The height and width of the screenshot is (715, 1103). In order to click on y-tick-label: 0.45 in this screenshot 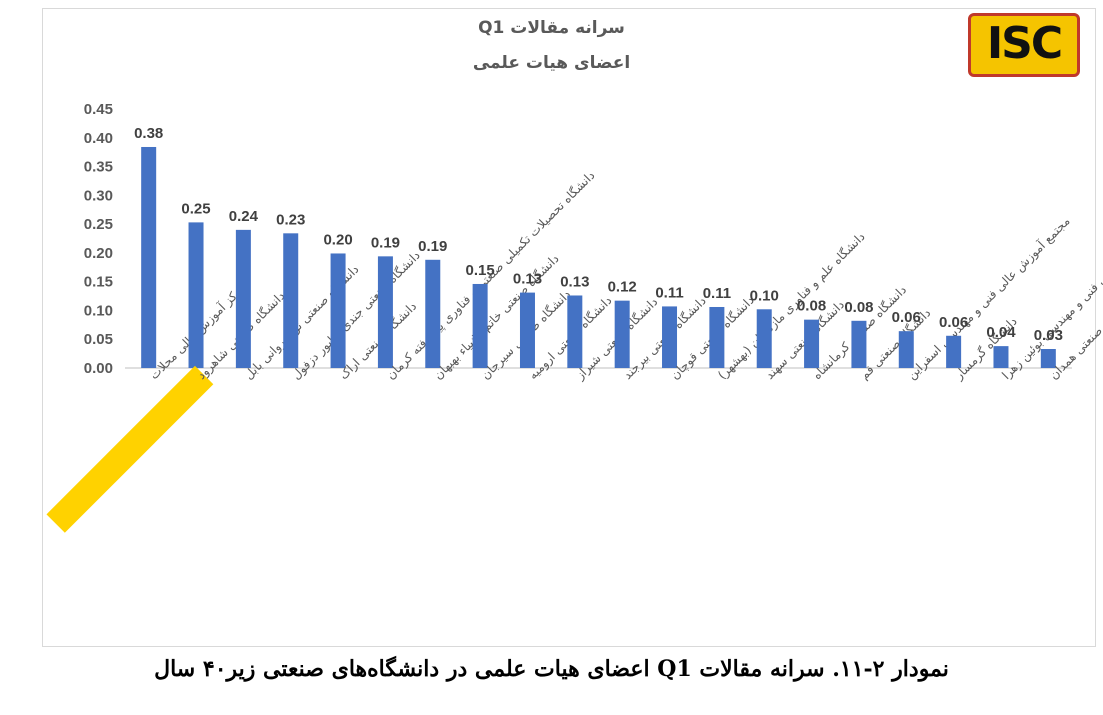, I will do `click(98, 109)`.